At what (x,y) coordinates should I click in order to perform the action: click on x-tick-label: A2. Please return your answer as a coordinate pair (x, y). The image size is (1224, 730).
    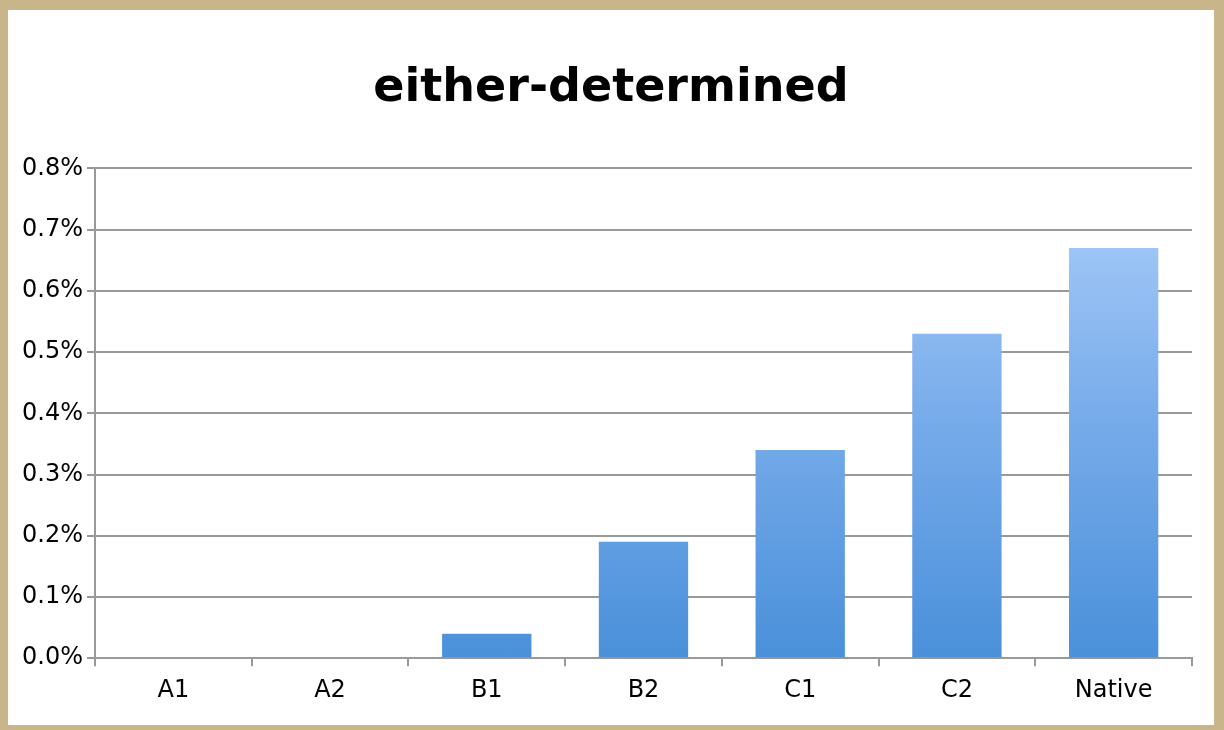
    Looking at the image, I should click on (330, 688).